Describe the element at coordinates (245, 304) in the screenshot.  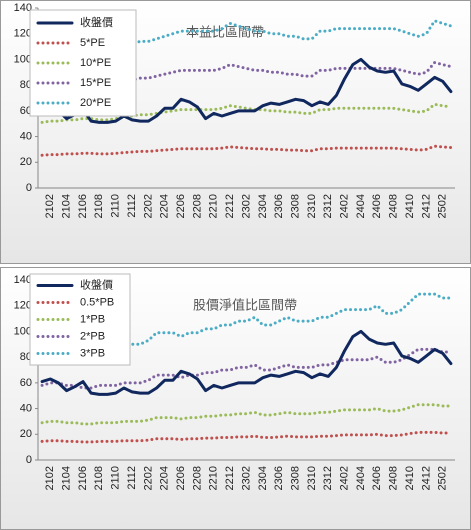
I see `chart-title: 股價淨值比區間帶` at that location.